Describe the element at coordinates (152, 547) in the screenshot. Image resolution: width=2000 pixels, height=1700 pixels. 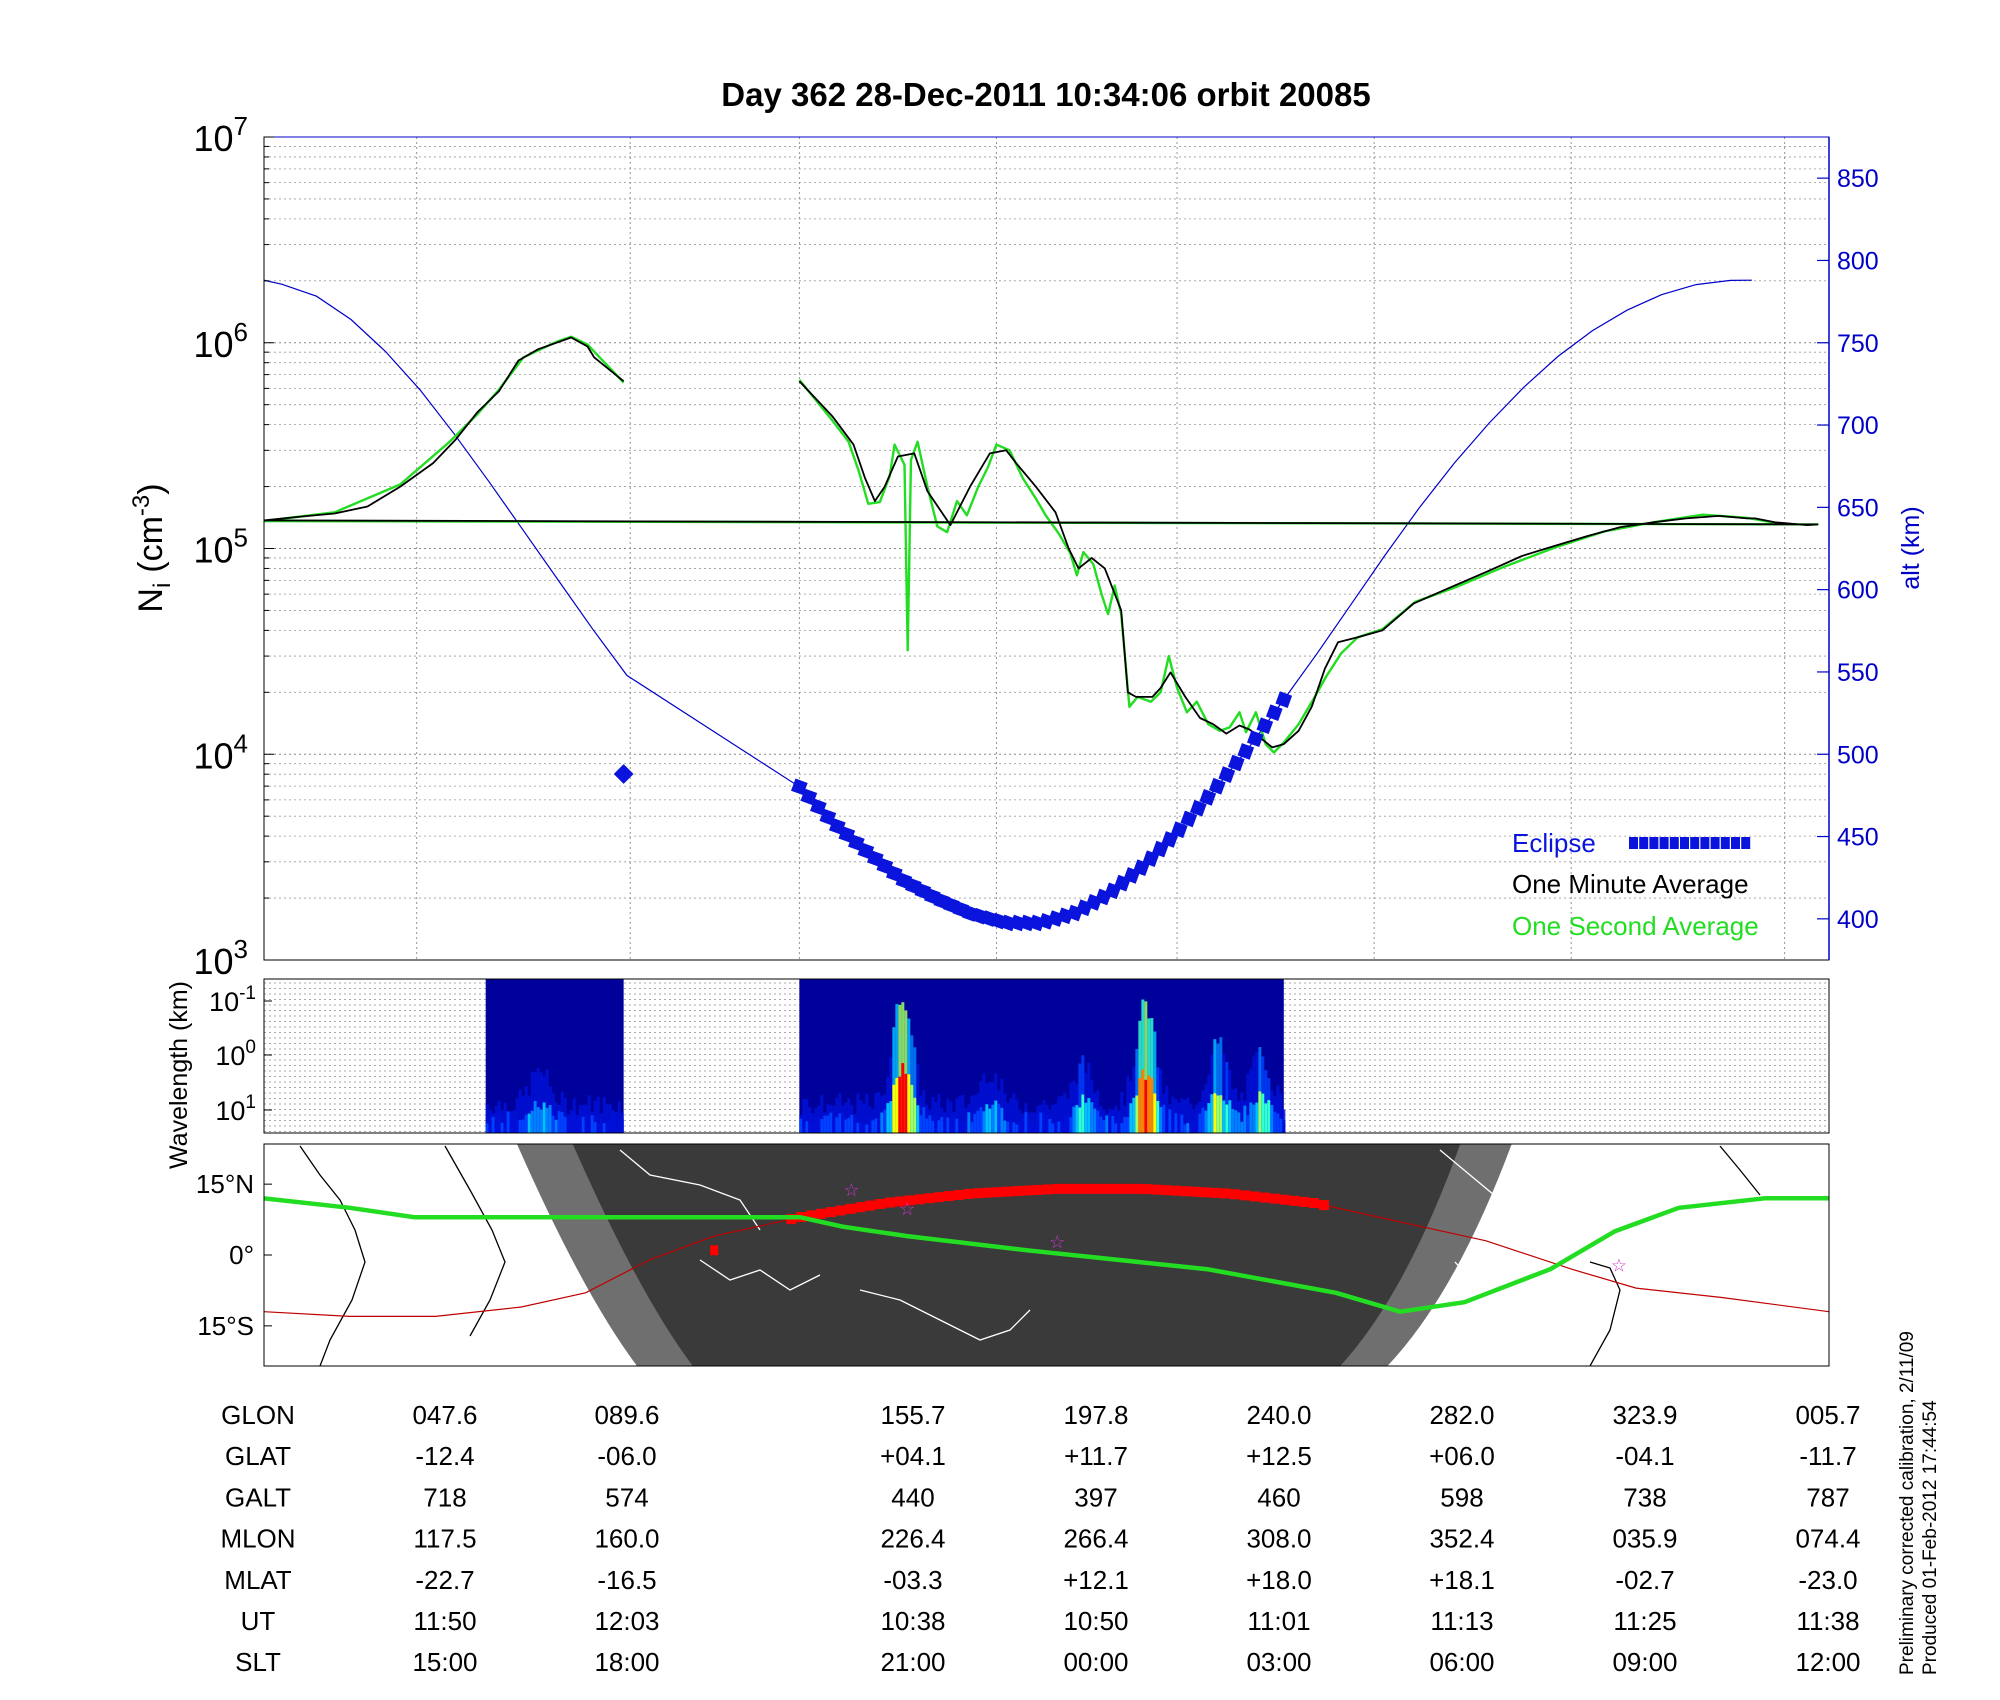
I see `density-y-axis-label: Ni (cm-3)` at that location.